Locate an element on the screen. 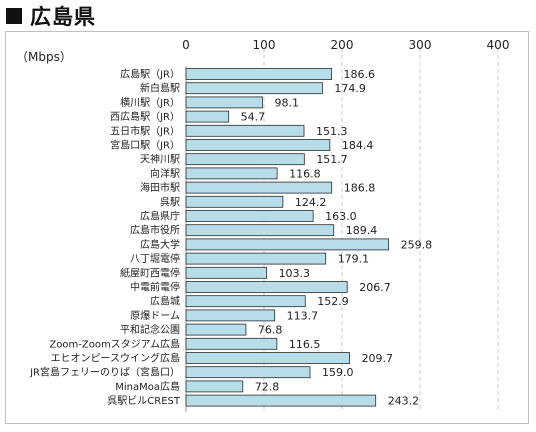 The height and width of the screenshot is (432, 536). x-tick-label: 400 is located at coordinates (498, 45).